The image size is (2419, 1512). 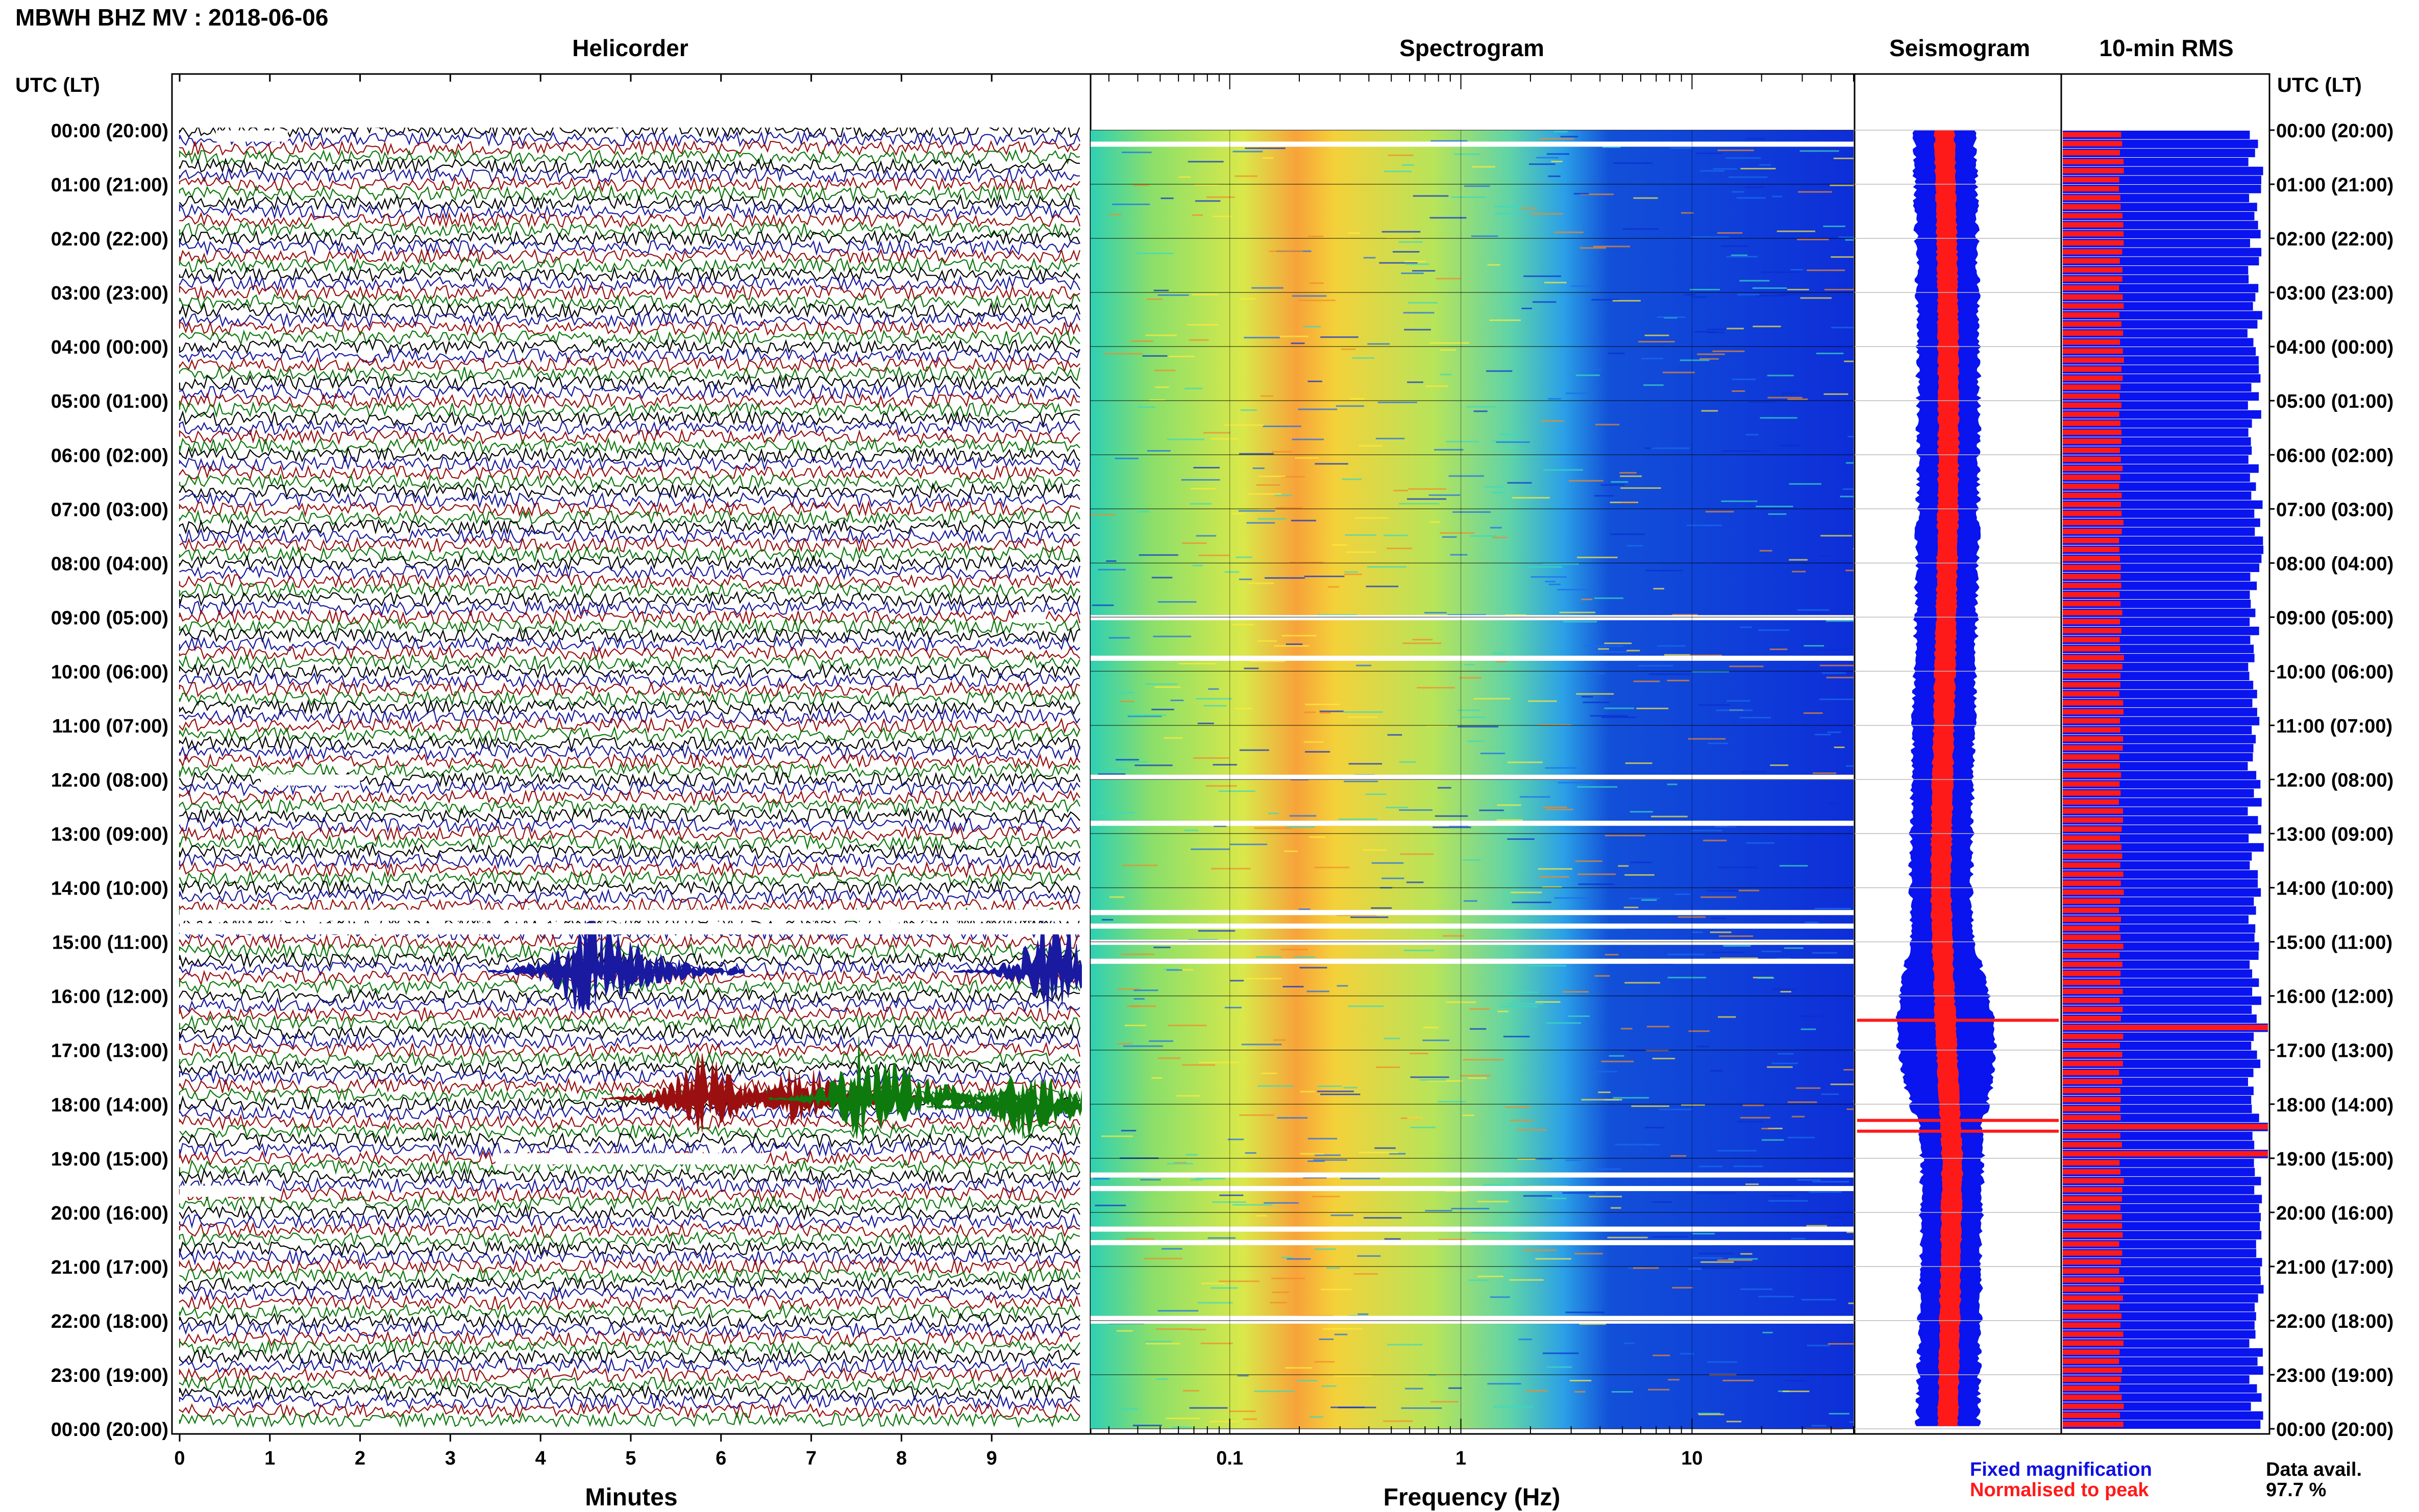 What do you see at coordinates (109, 1375) in the screenshot?
I see `time-label-left: 23:00 (19:00)` at bounding box center [109, 1375].